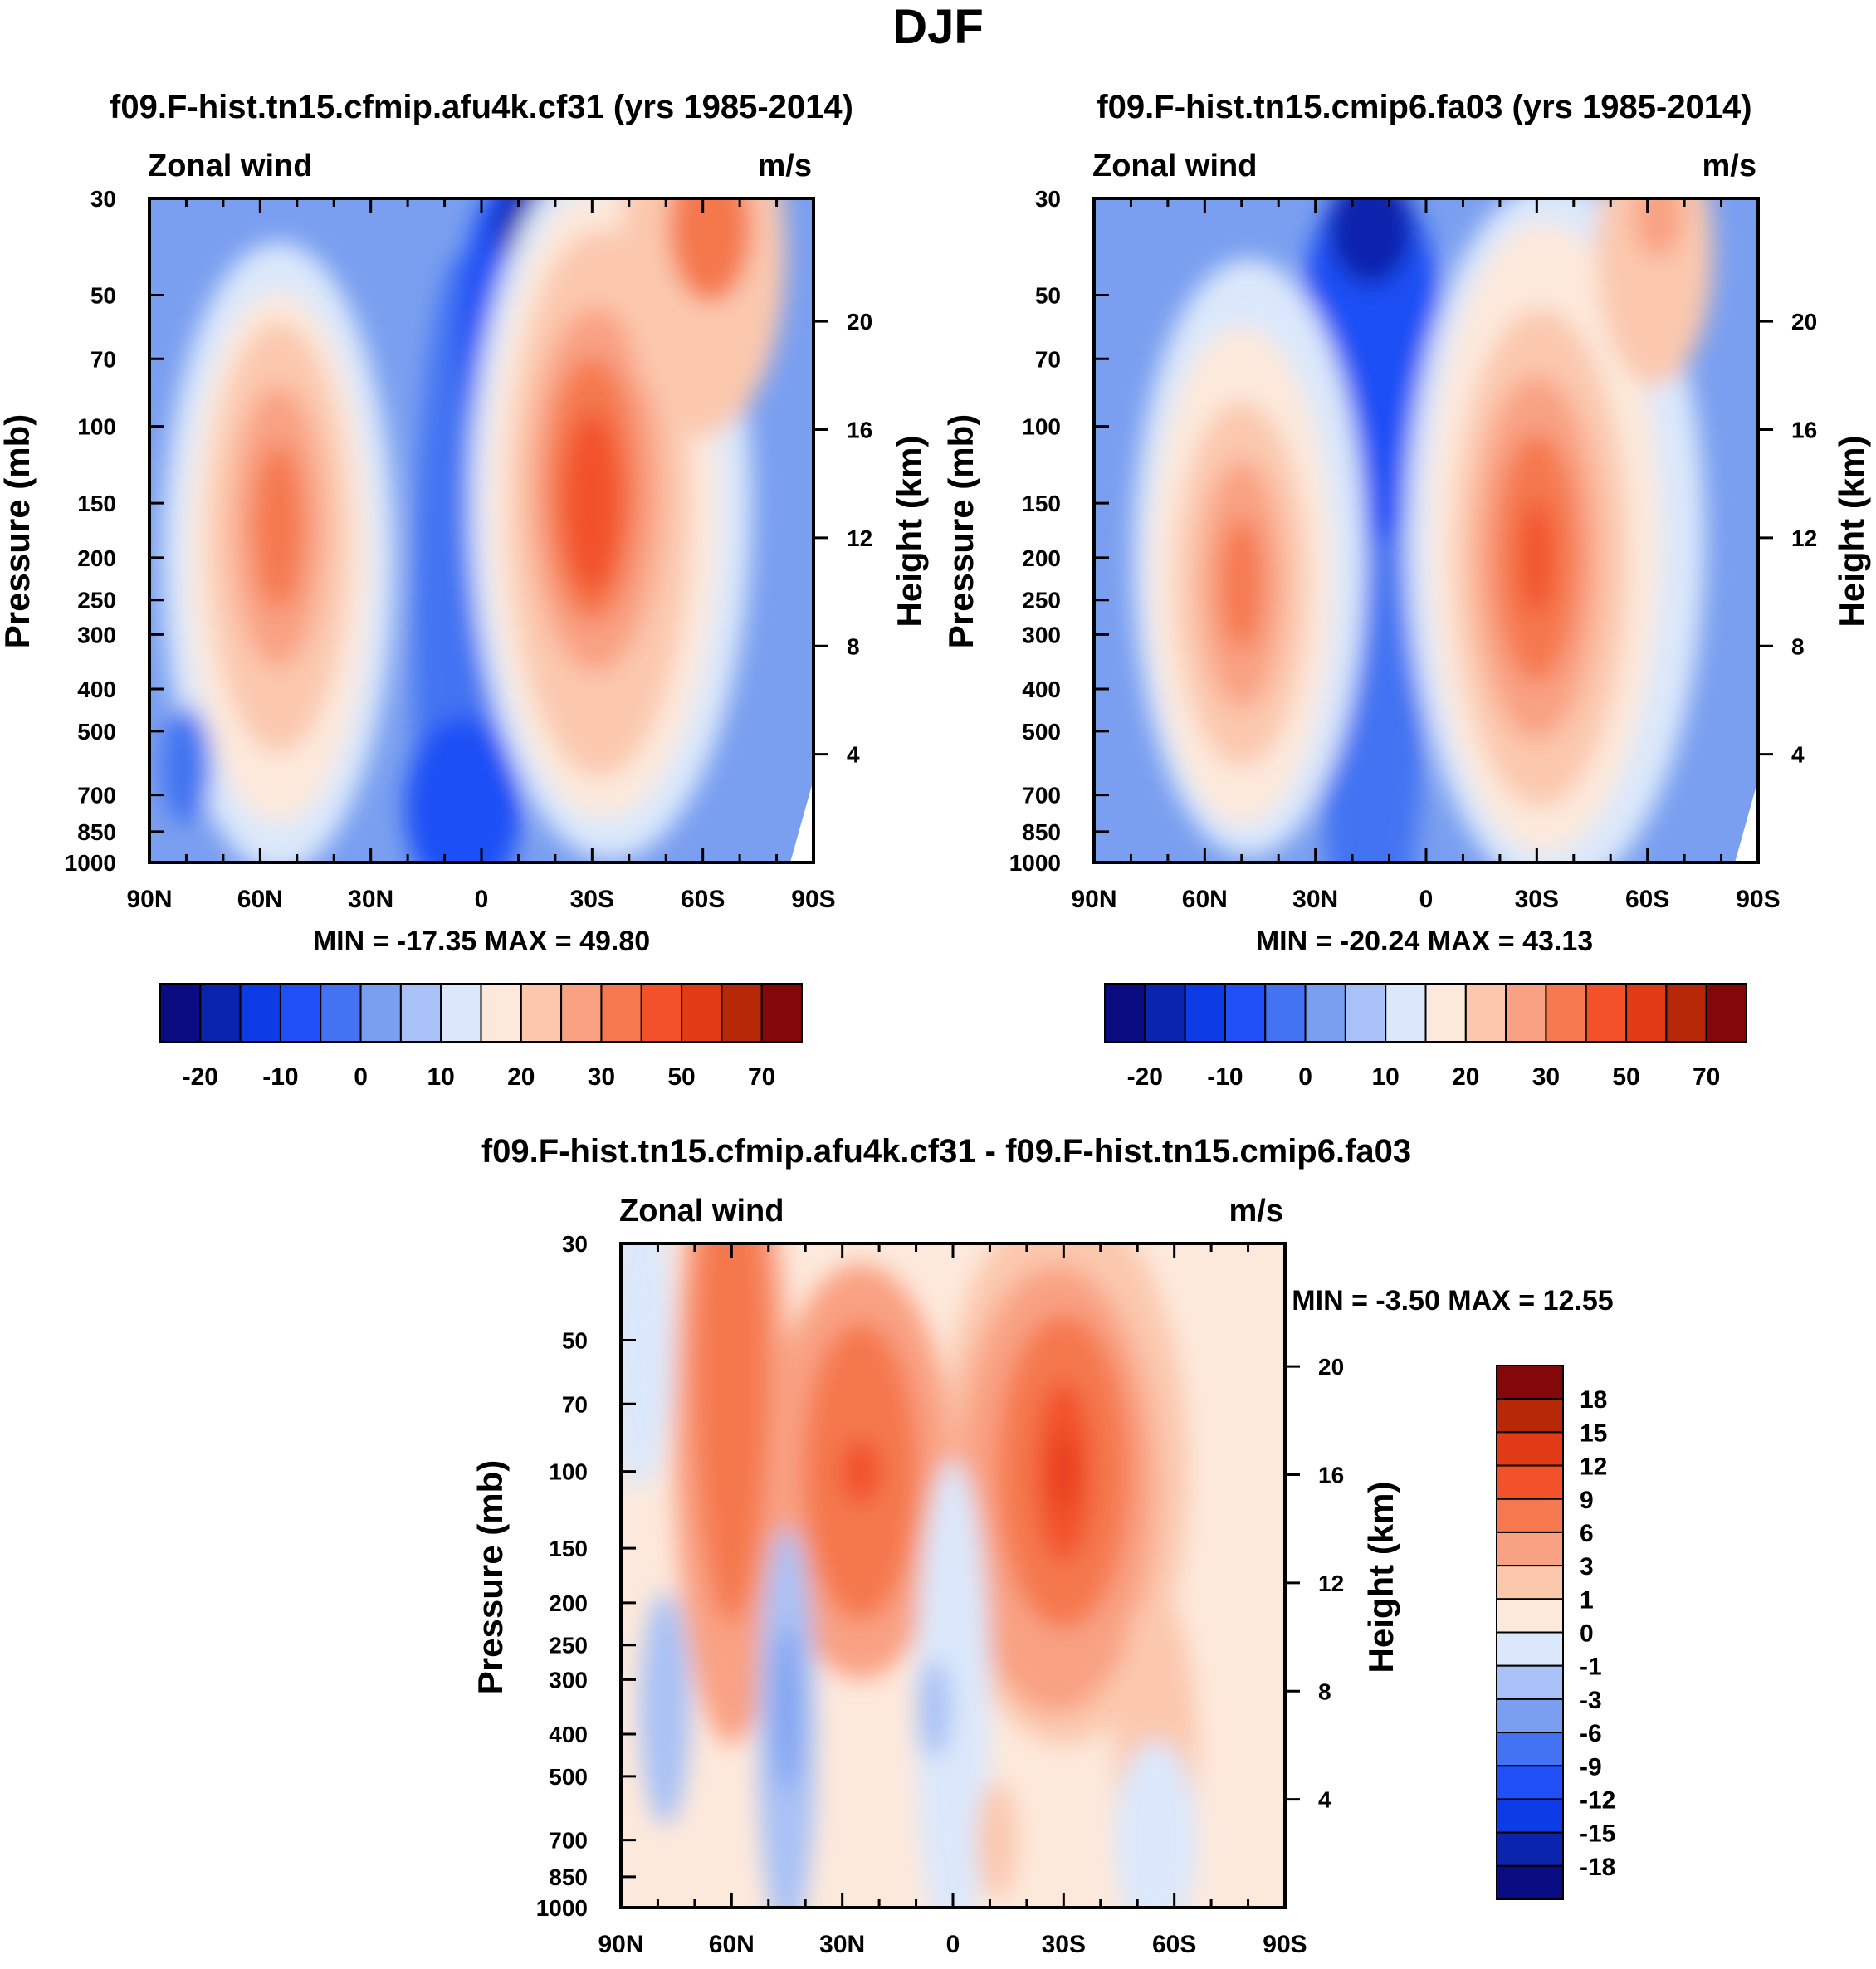 The image size is (1876, 1969). I want to click on panel-left-missing-data, so click(801, 820).